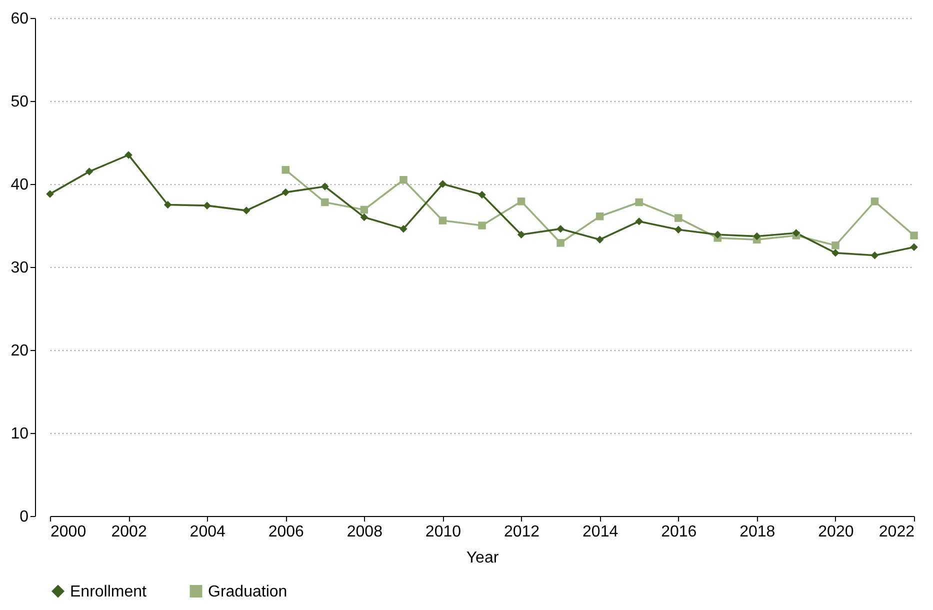  What do you see at coordinates (19, 102) in the screenshot?
I see `y-tick-label: 50` at bounding box center [19, 102].